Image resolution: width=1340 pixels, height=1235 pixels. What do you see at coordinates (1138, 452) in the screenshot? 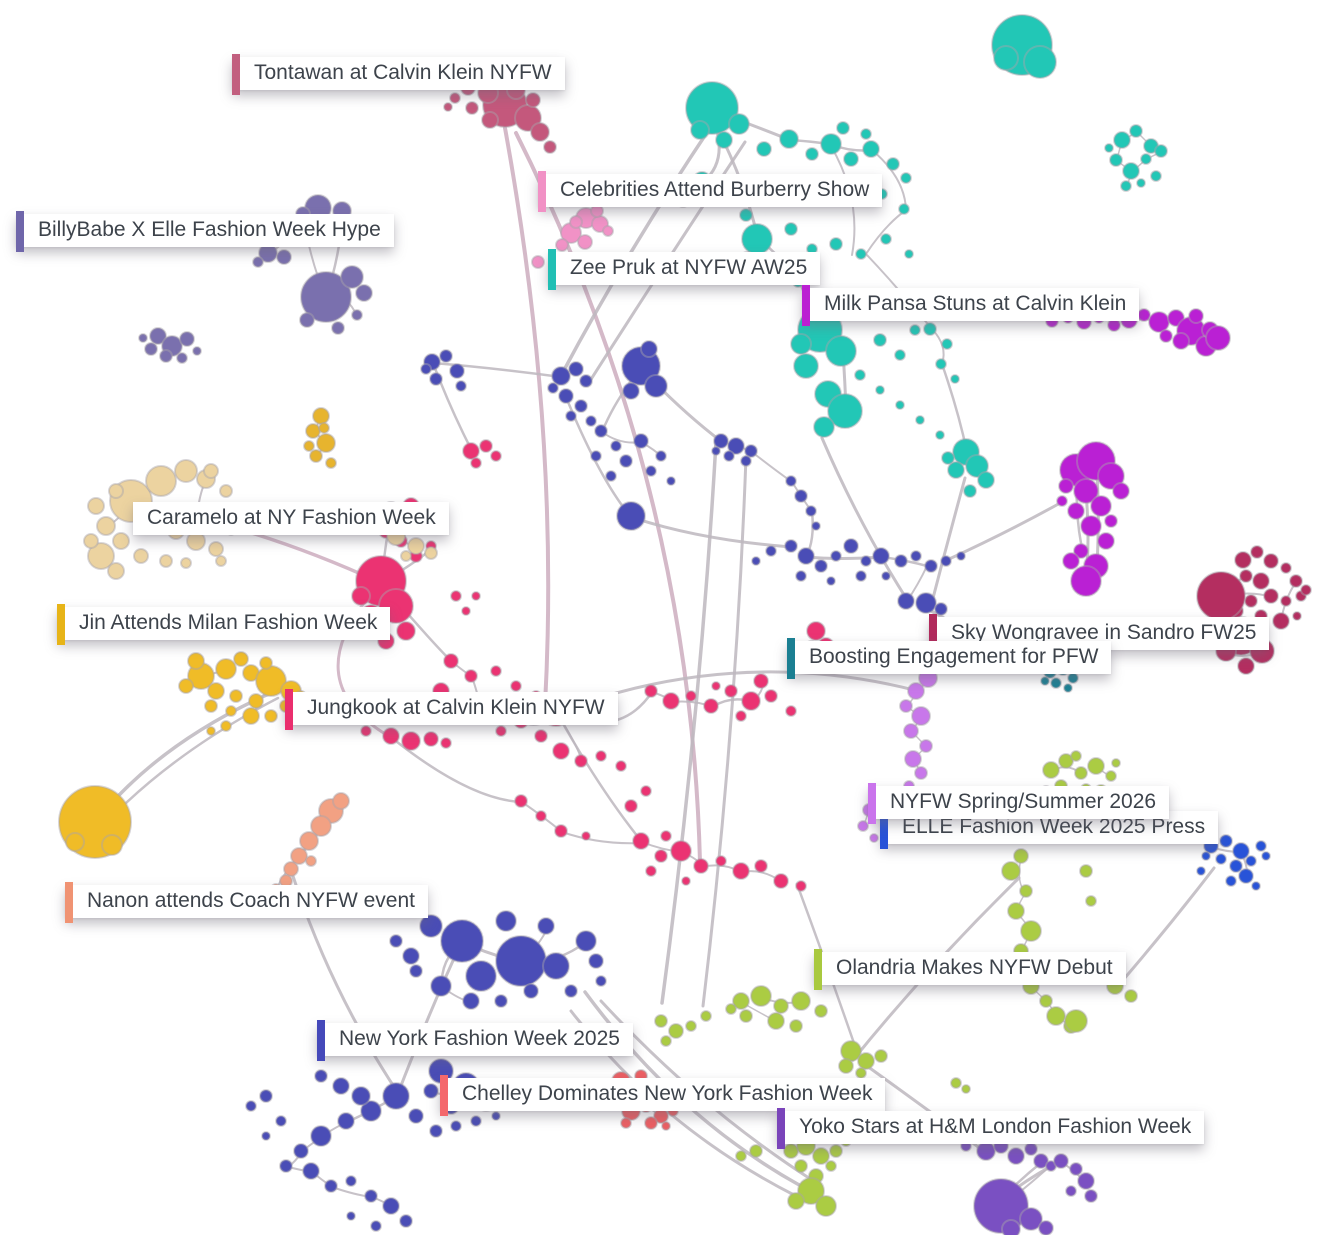
I see `cluster-milkpansa-magenta` at bounding box center [1138, 452].